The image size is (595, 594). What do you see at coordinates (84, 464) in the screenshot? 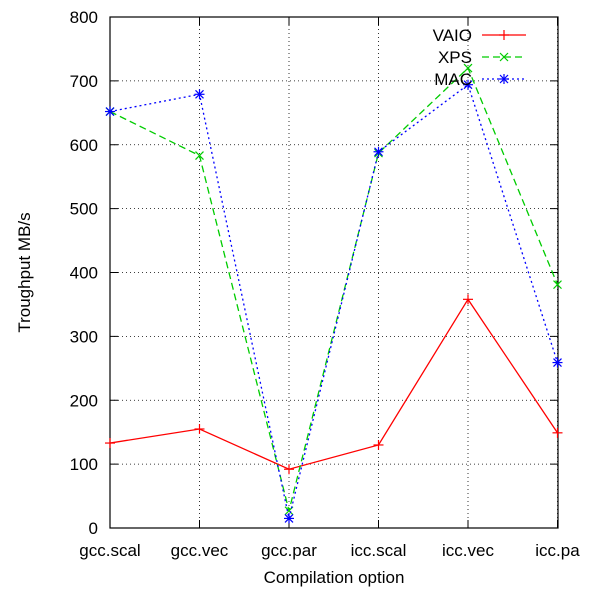
I see `y-tick-label: 100` at bounding box center [84, 464].